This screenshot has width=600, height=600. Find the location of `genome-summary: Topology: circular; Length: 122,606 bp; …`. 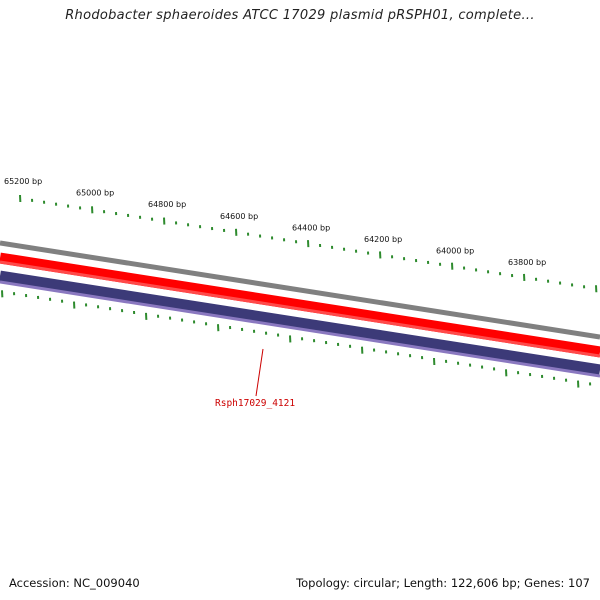

genome-summary: Topology: circular; Length: 122,606 bp; … is located at coordinates (443, 583).